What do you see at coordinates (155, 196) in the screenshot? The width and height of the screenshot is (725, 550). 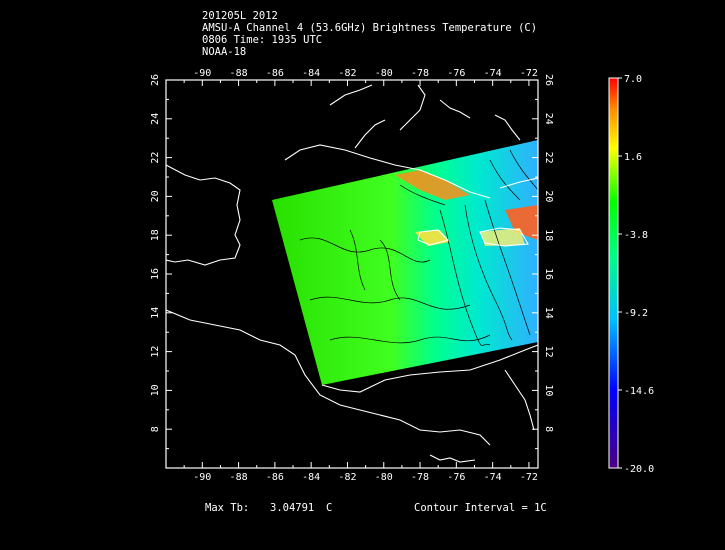 I see `lat-label-left: 20` at bounding box center [155, 196].